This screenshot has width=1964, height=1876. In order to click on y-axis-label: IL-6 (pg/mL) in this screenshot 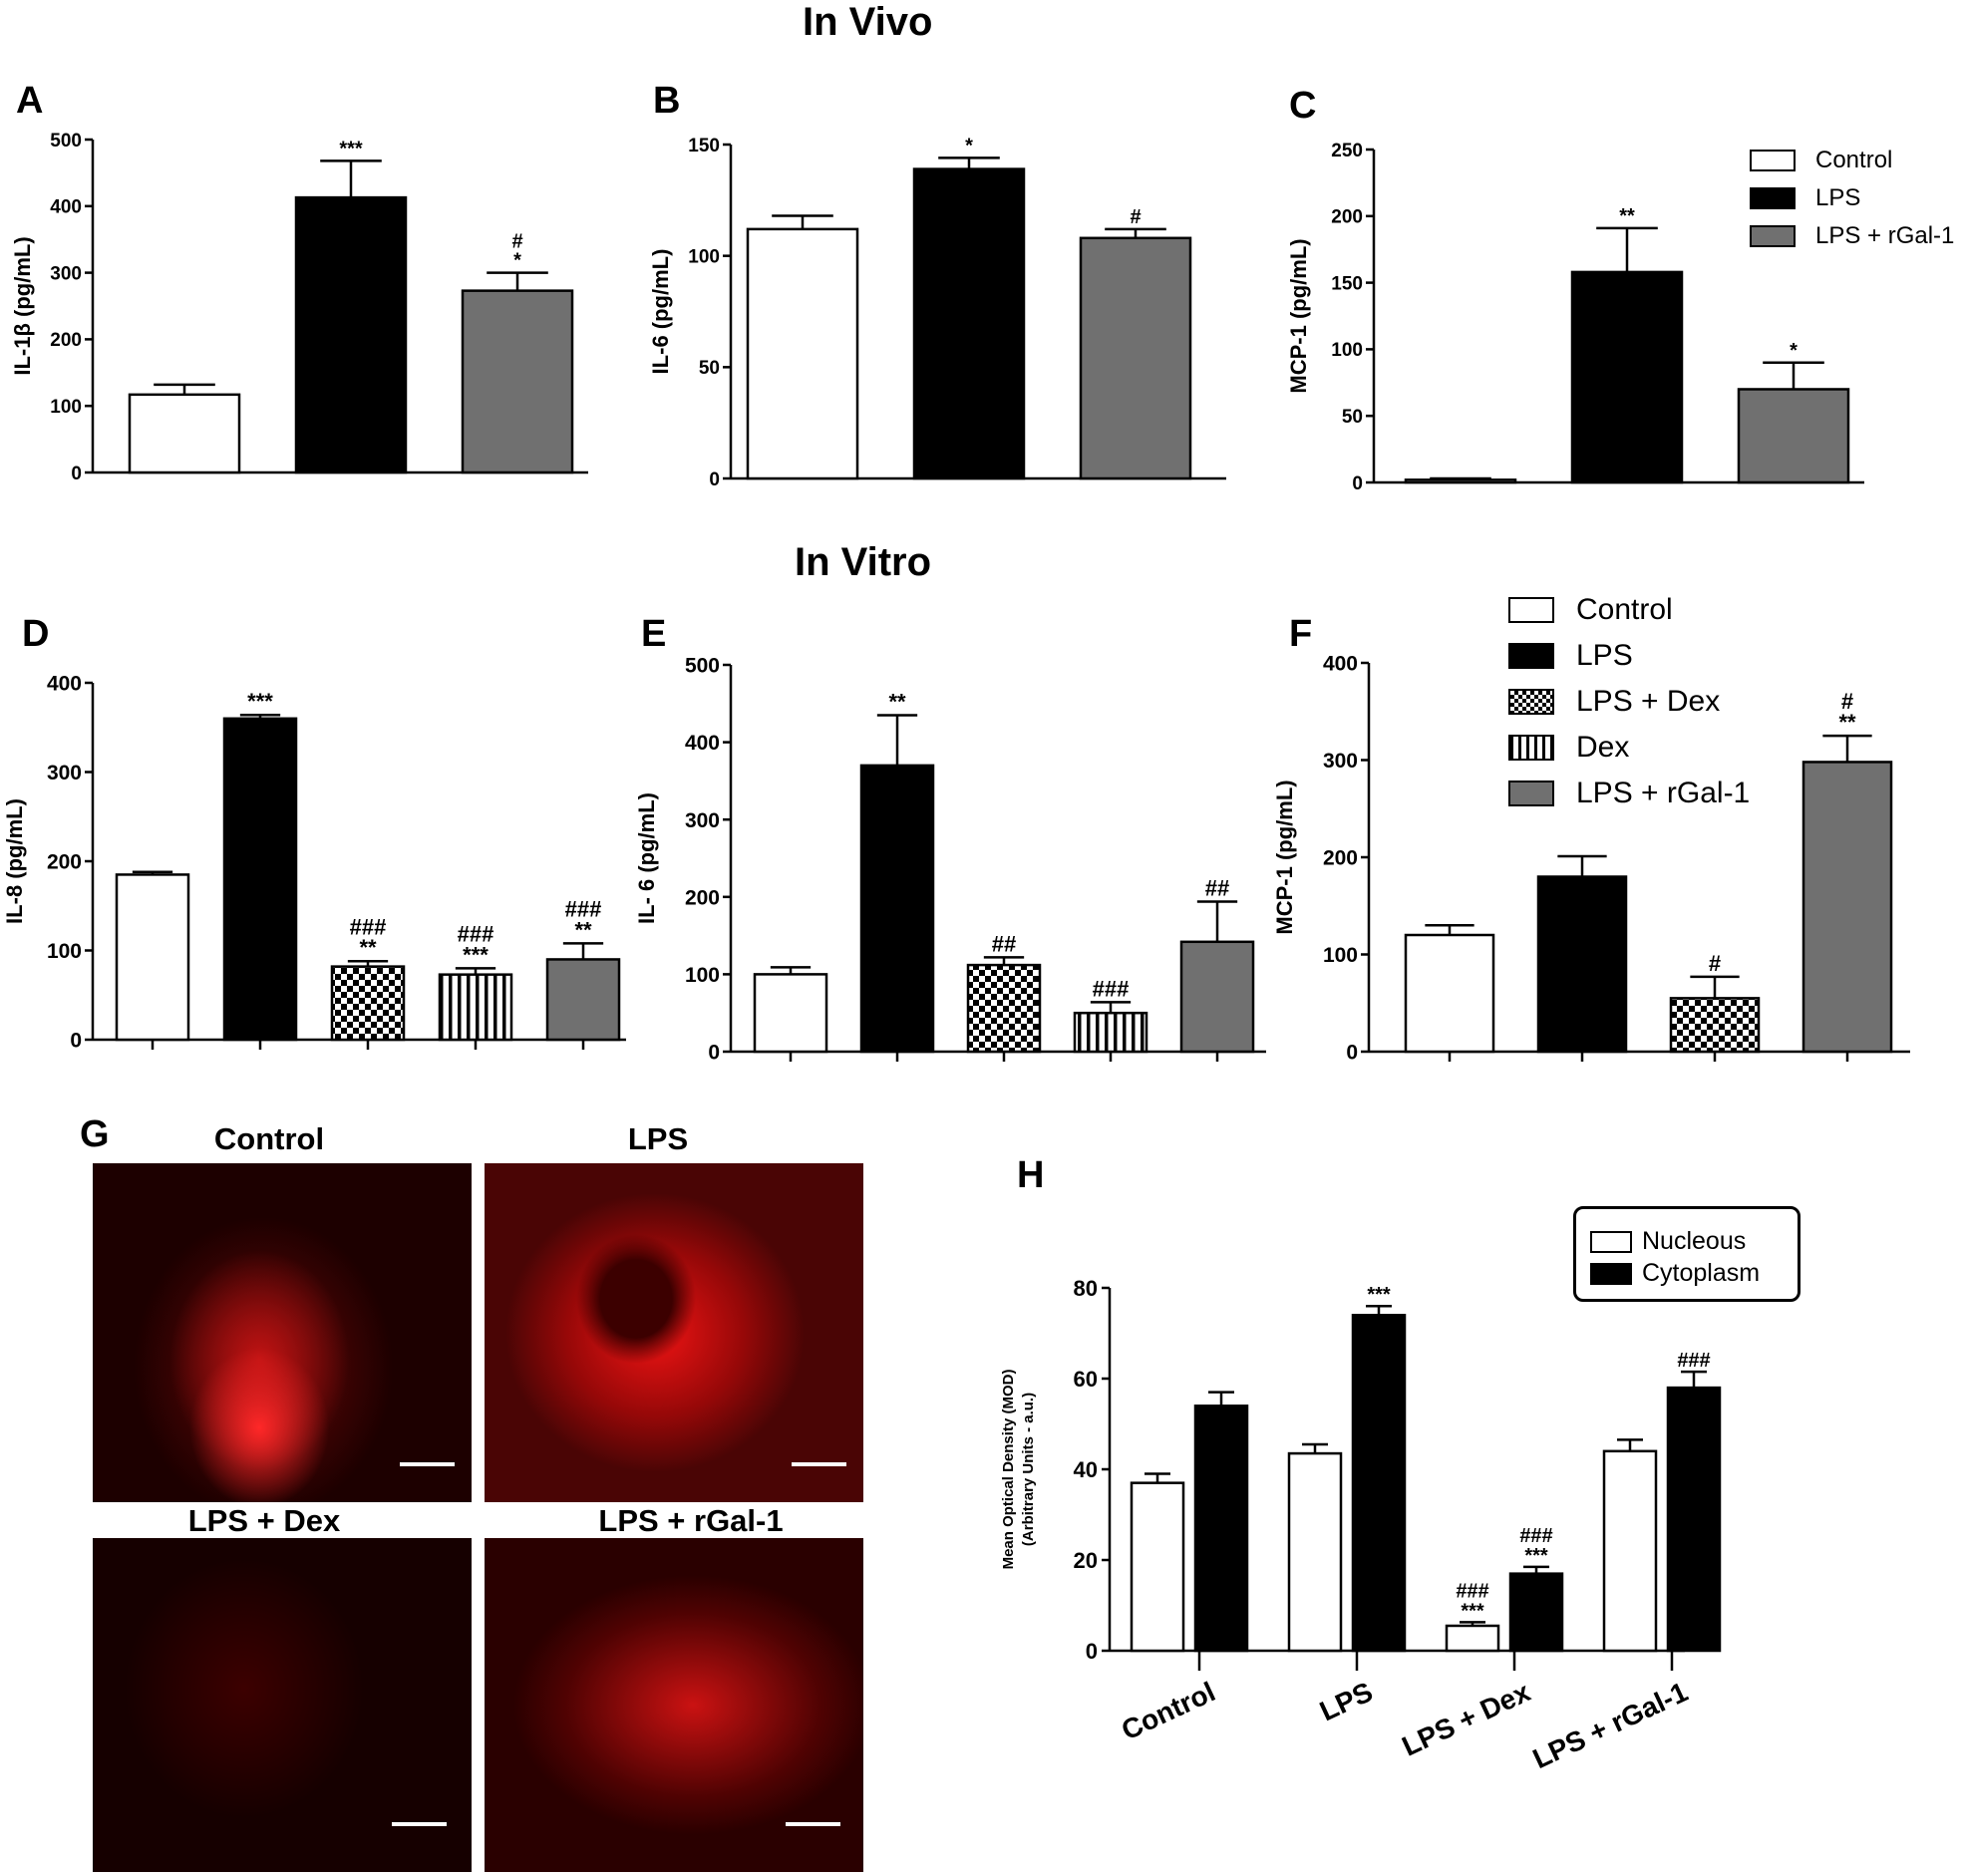, I will do `click(660, 312)`.